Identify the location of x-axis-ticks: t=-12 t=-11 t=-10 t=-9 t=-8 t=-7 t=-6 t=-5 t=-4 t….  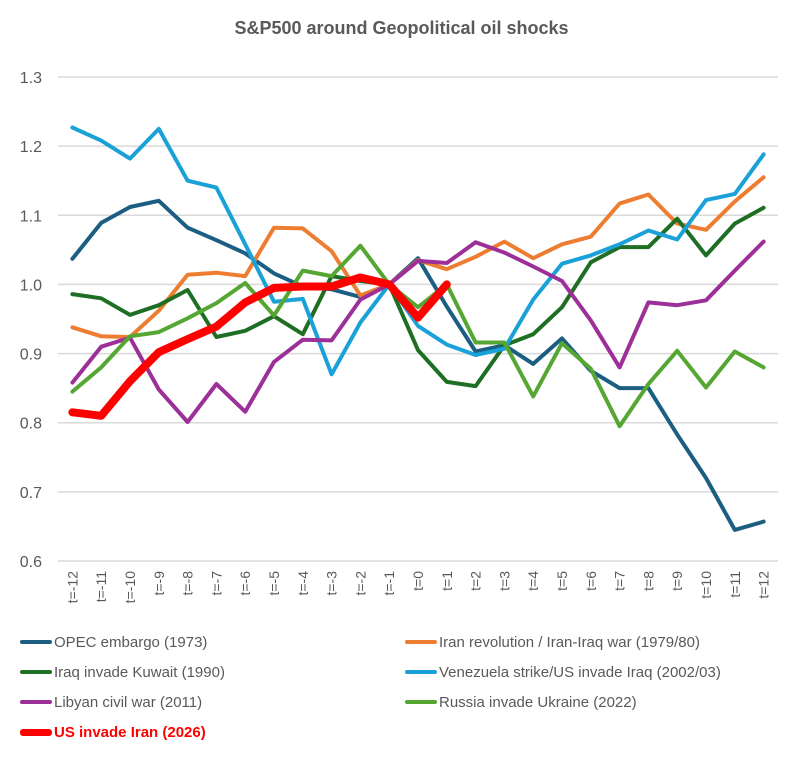
(417, 587).